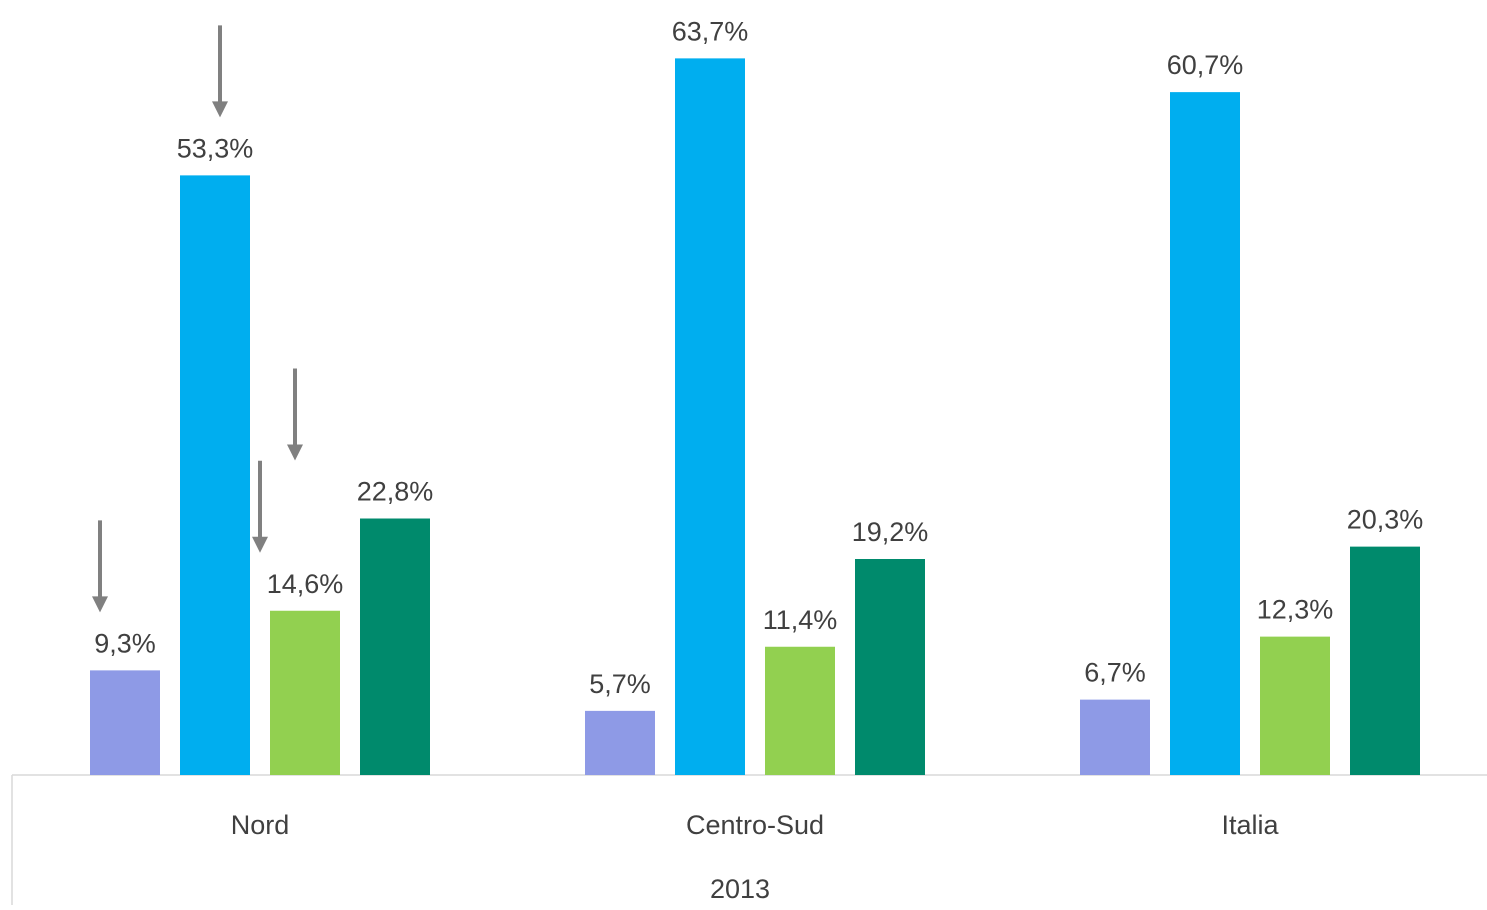  I want to click on category-label-italia: Italia, so click(1250, 825).